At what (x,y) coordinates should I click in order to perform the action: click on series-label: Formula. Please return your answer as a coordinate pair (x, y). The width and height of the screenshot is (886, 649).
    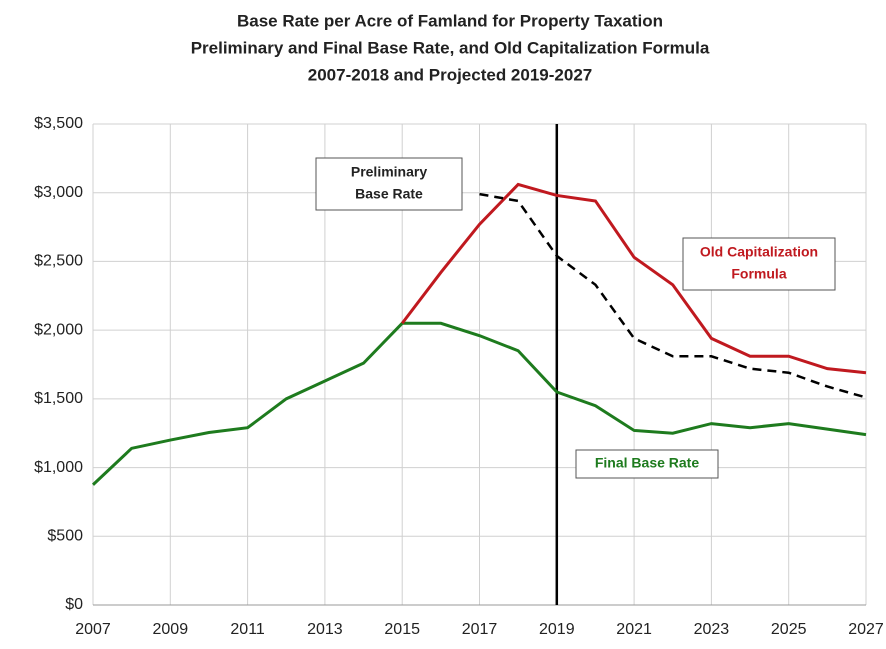
    Looking at the image, I should click on (758, 274).